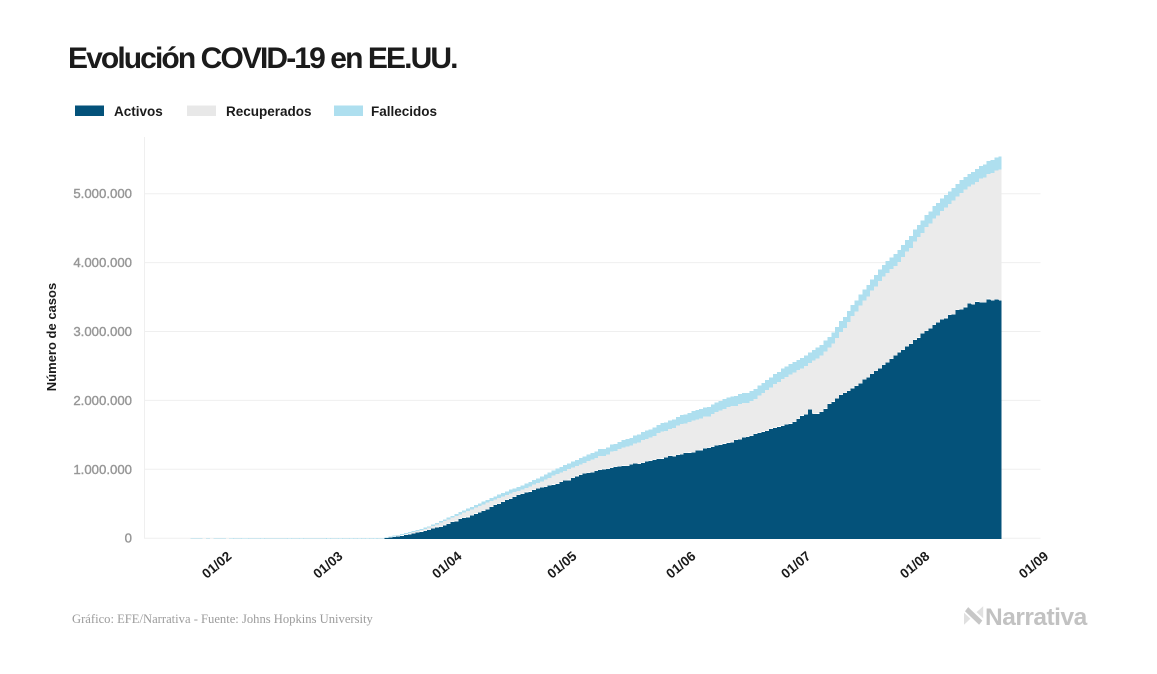 Image resolution: width=1157 pixels, height=674 pixels. Describe the element at coordinates (1033, 564) in the screenshot. I see `svg-text: 01/09` at that location.